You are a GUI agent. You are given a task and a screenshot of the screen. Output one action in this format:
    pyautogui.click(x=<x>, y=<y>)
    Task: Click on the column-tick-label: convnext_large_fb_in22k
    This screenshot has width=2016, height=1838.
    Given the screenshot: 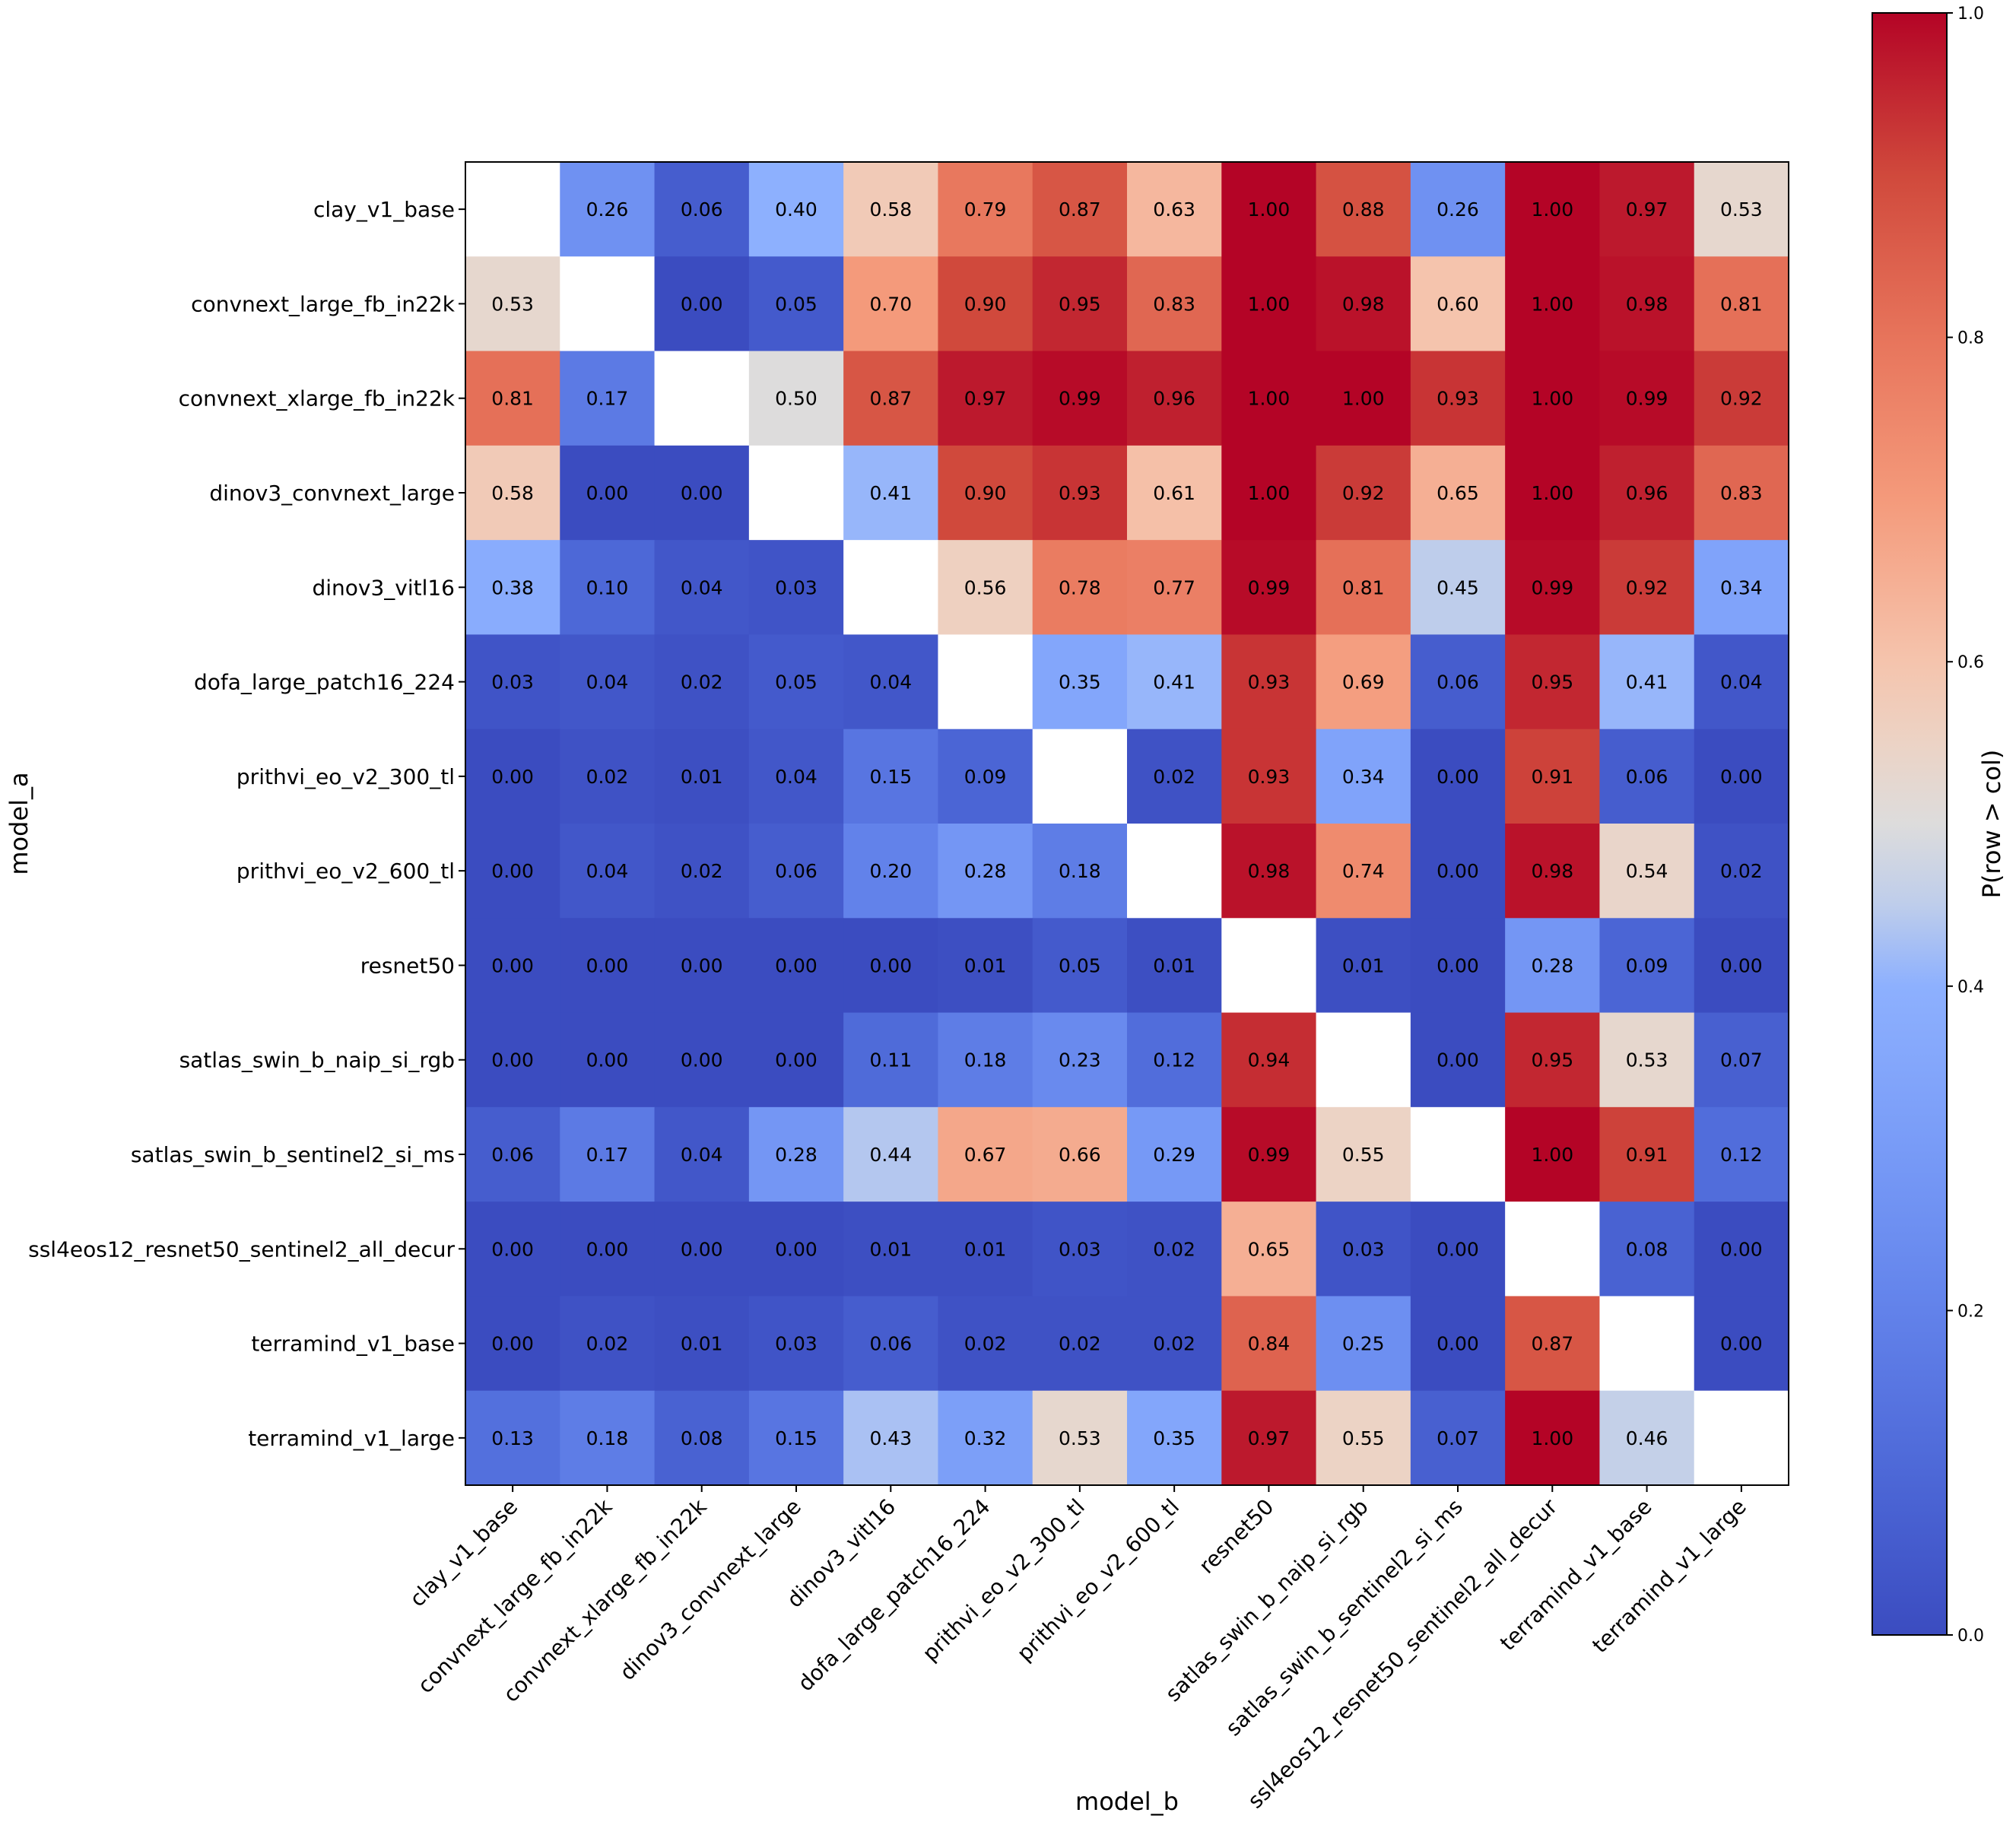 What is the action you would take?
    pyautogui.click(x=515, y=1596)
    